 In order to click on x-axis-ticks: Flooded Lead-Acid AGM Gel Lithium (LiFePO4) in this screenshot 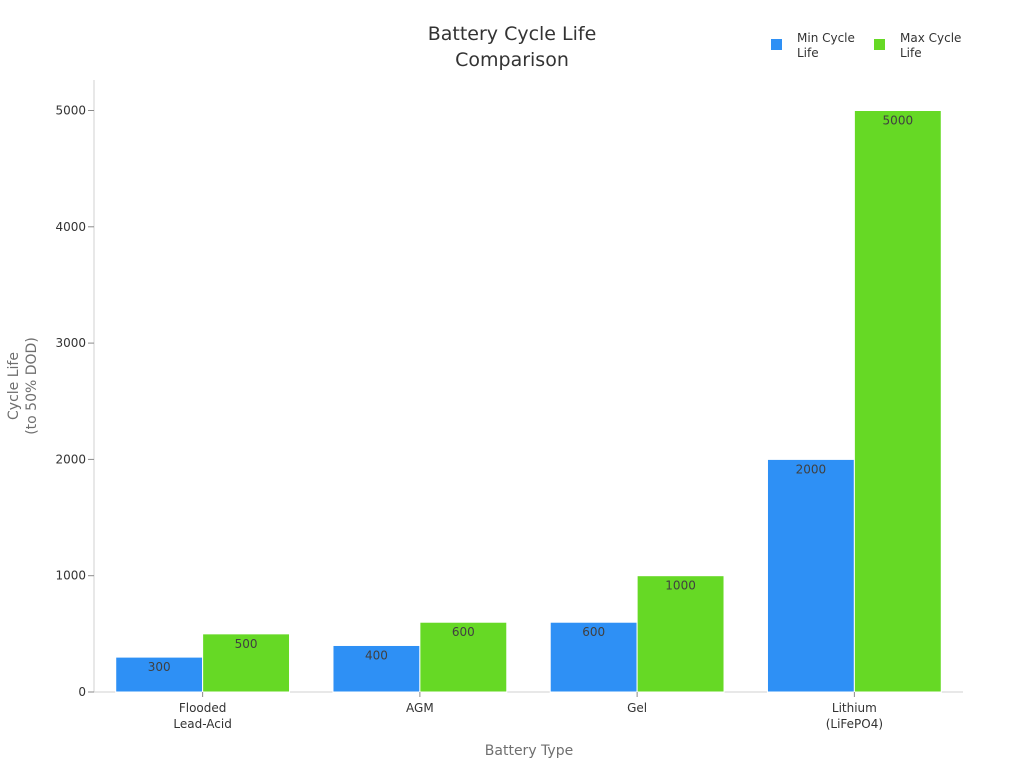, I will do `click(528, 711)`.